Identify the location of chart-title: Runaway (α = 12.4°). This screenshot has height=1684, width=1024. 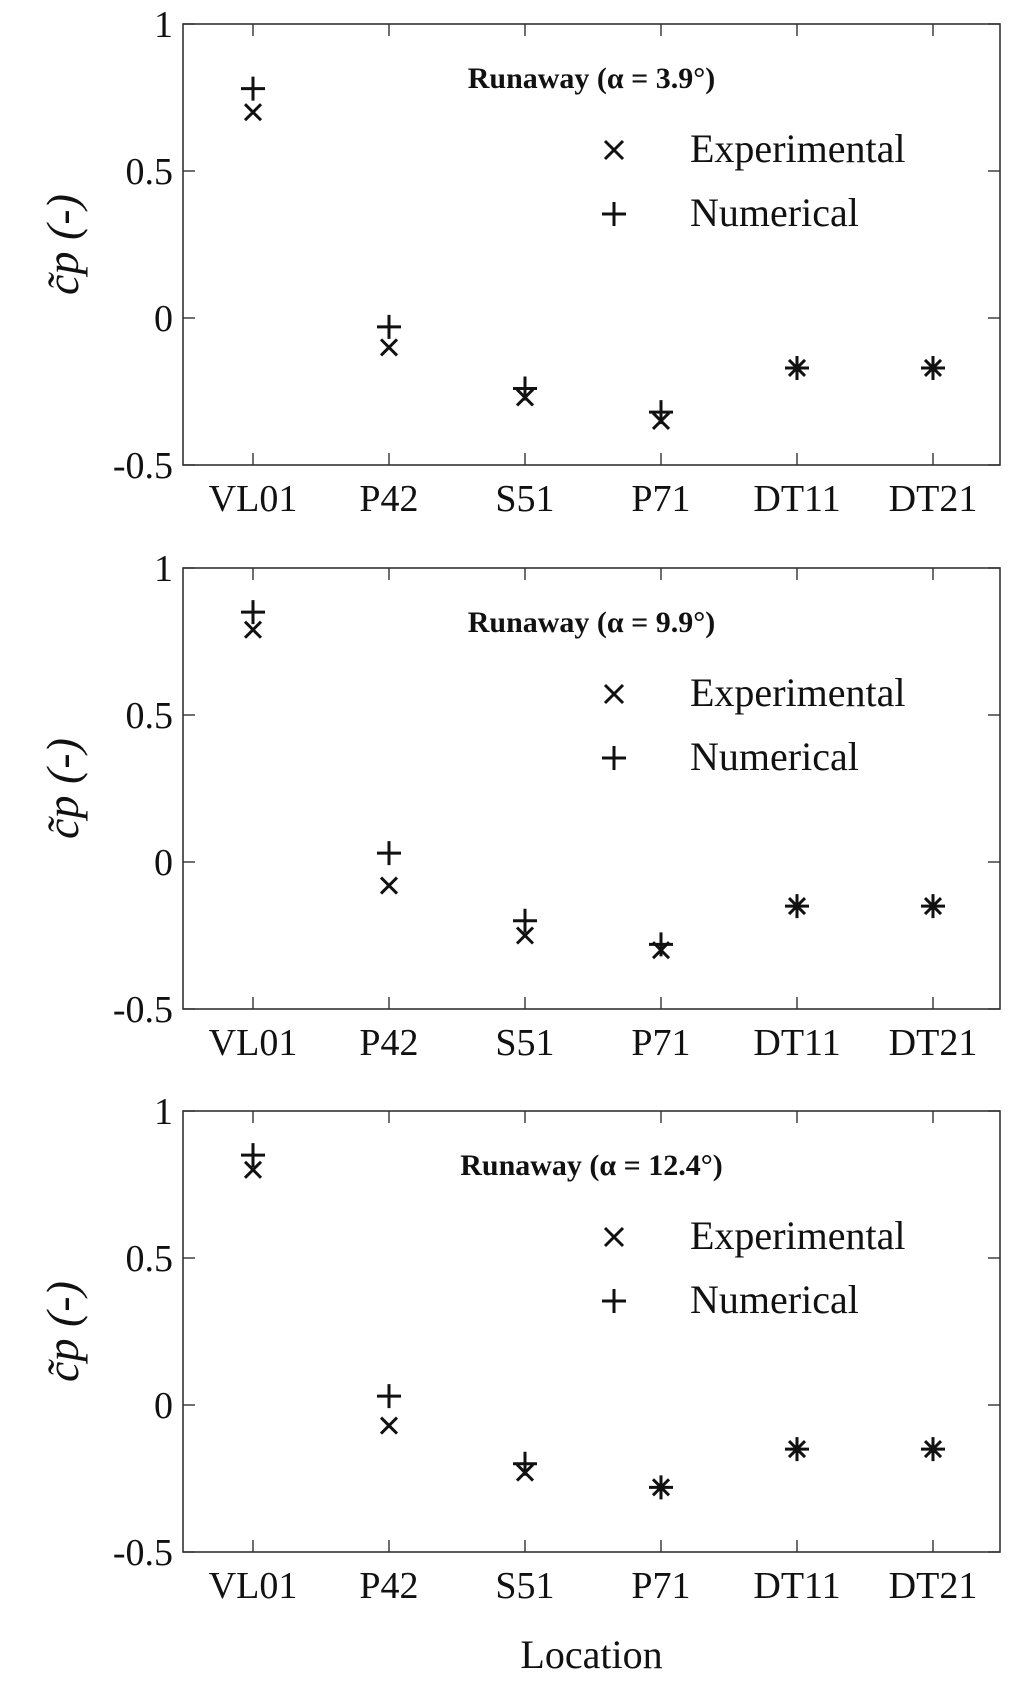
(591, 1165).